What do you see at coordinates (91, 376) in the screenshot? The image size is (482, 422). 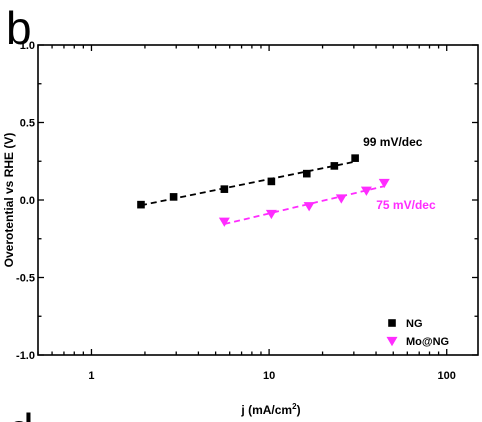 I see `x-tick-label: 1` at bounding box center [91, 376].